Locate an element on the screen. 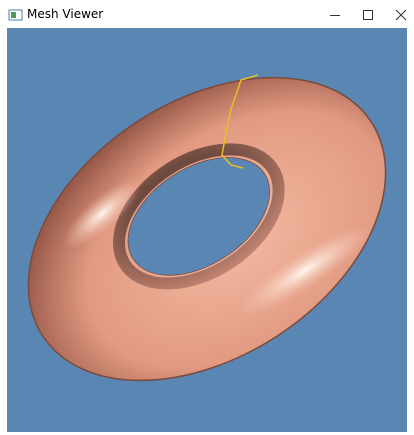 The height and width of the screenshot is (435, 414). torus-hole is located at coordinates (199, 216).